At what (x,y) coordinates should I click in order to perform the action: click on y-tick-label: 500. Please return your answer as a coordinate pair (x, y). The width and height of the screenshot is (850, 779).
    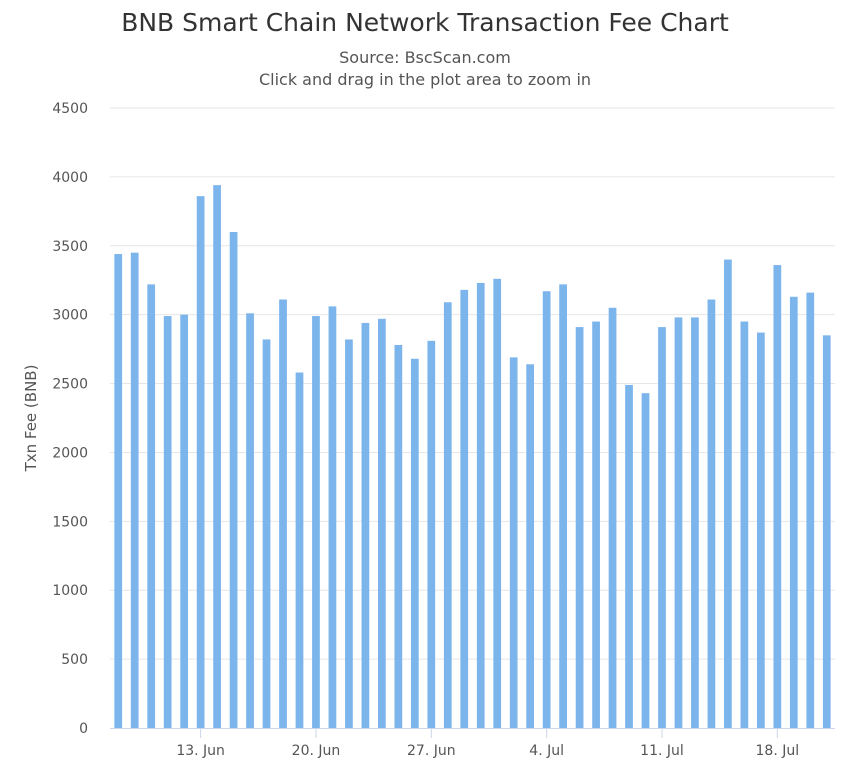
    Looking at the image, I should click on (74, 660).